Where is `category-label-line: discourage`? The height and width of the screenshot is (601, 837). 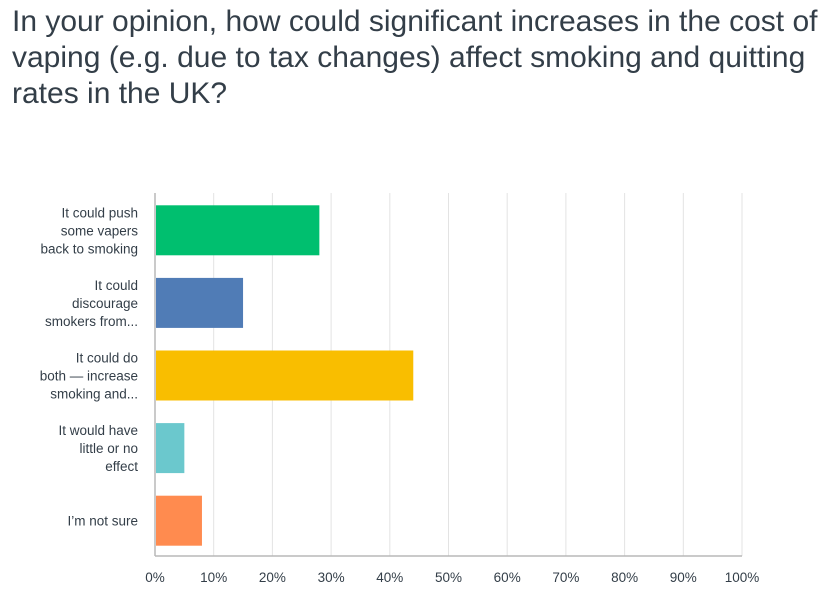 category-label-line: discourage is located at coordinates (105, 303).